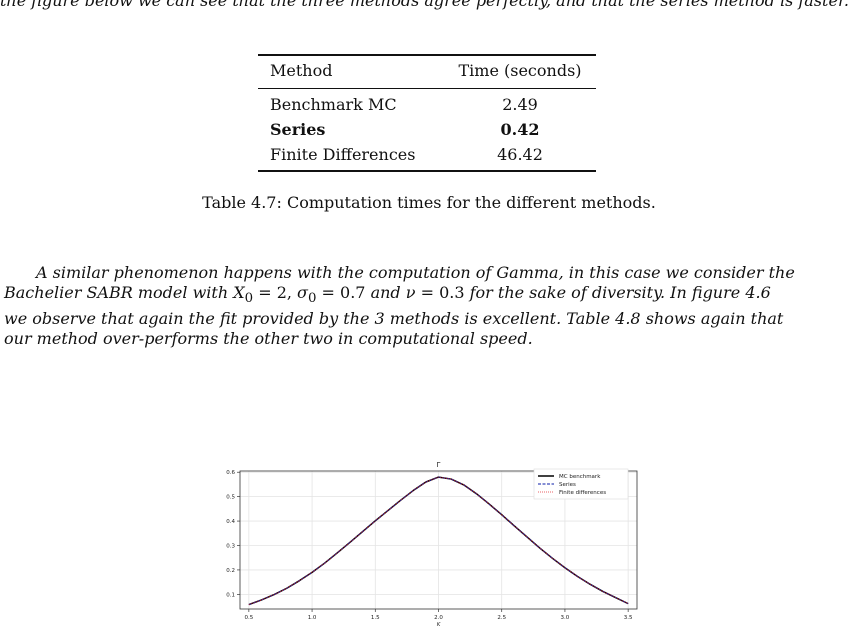 This screenshot has height=636, width=858. What do you see at coordinates (520, 104) in the screenshot?
I see `table-row-time: 2.49` at bounding box center [520, 104].